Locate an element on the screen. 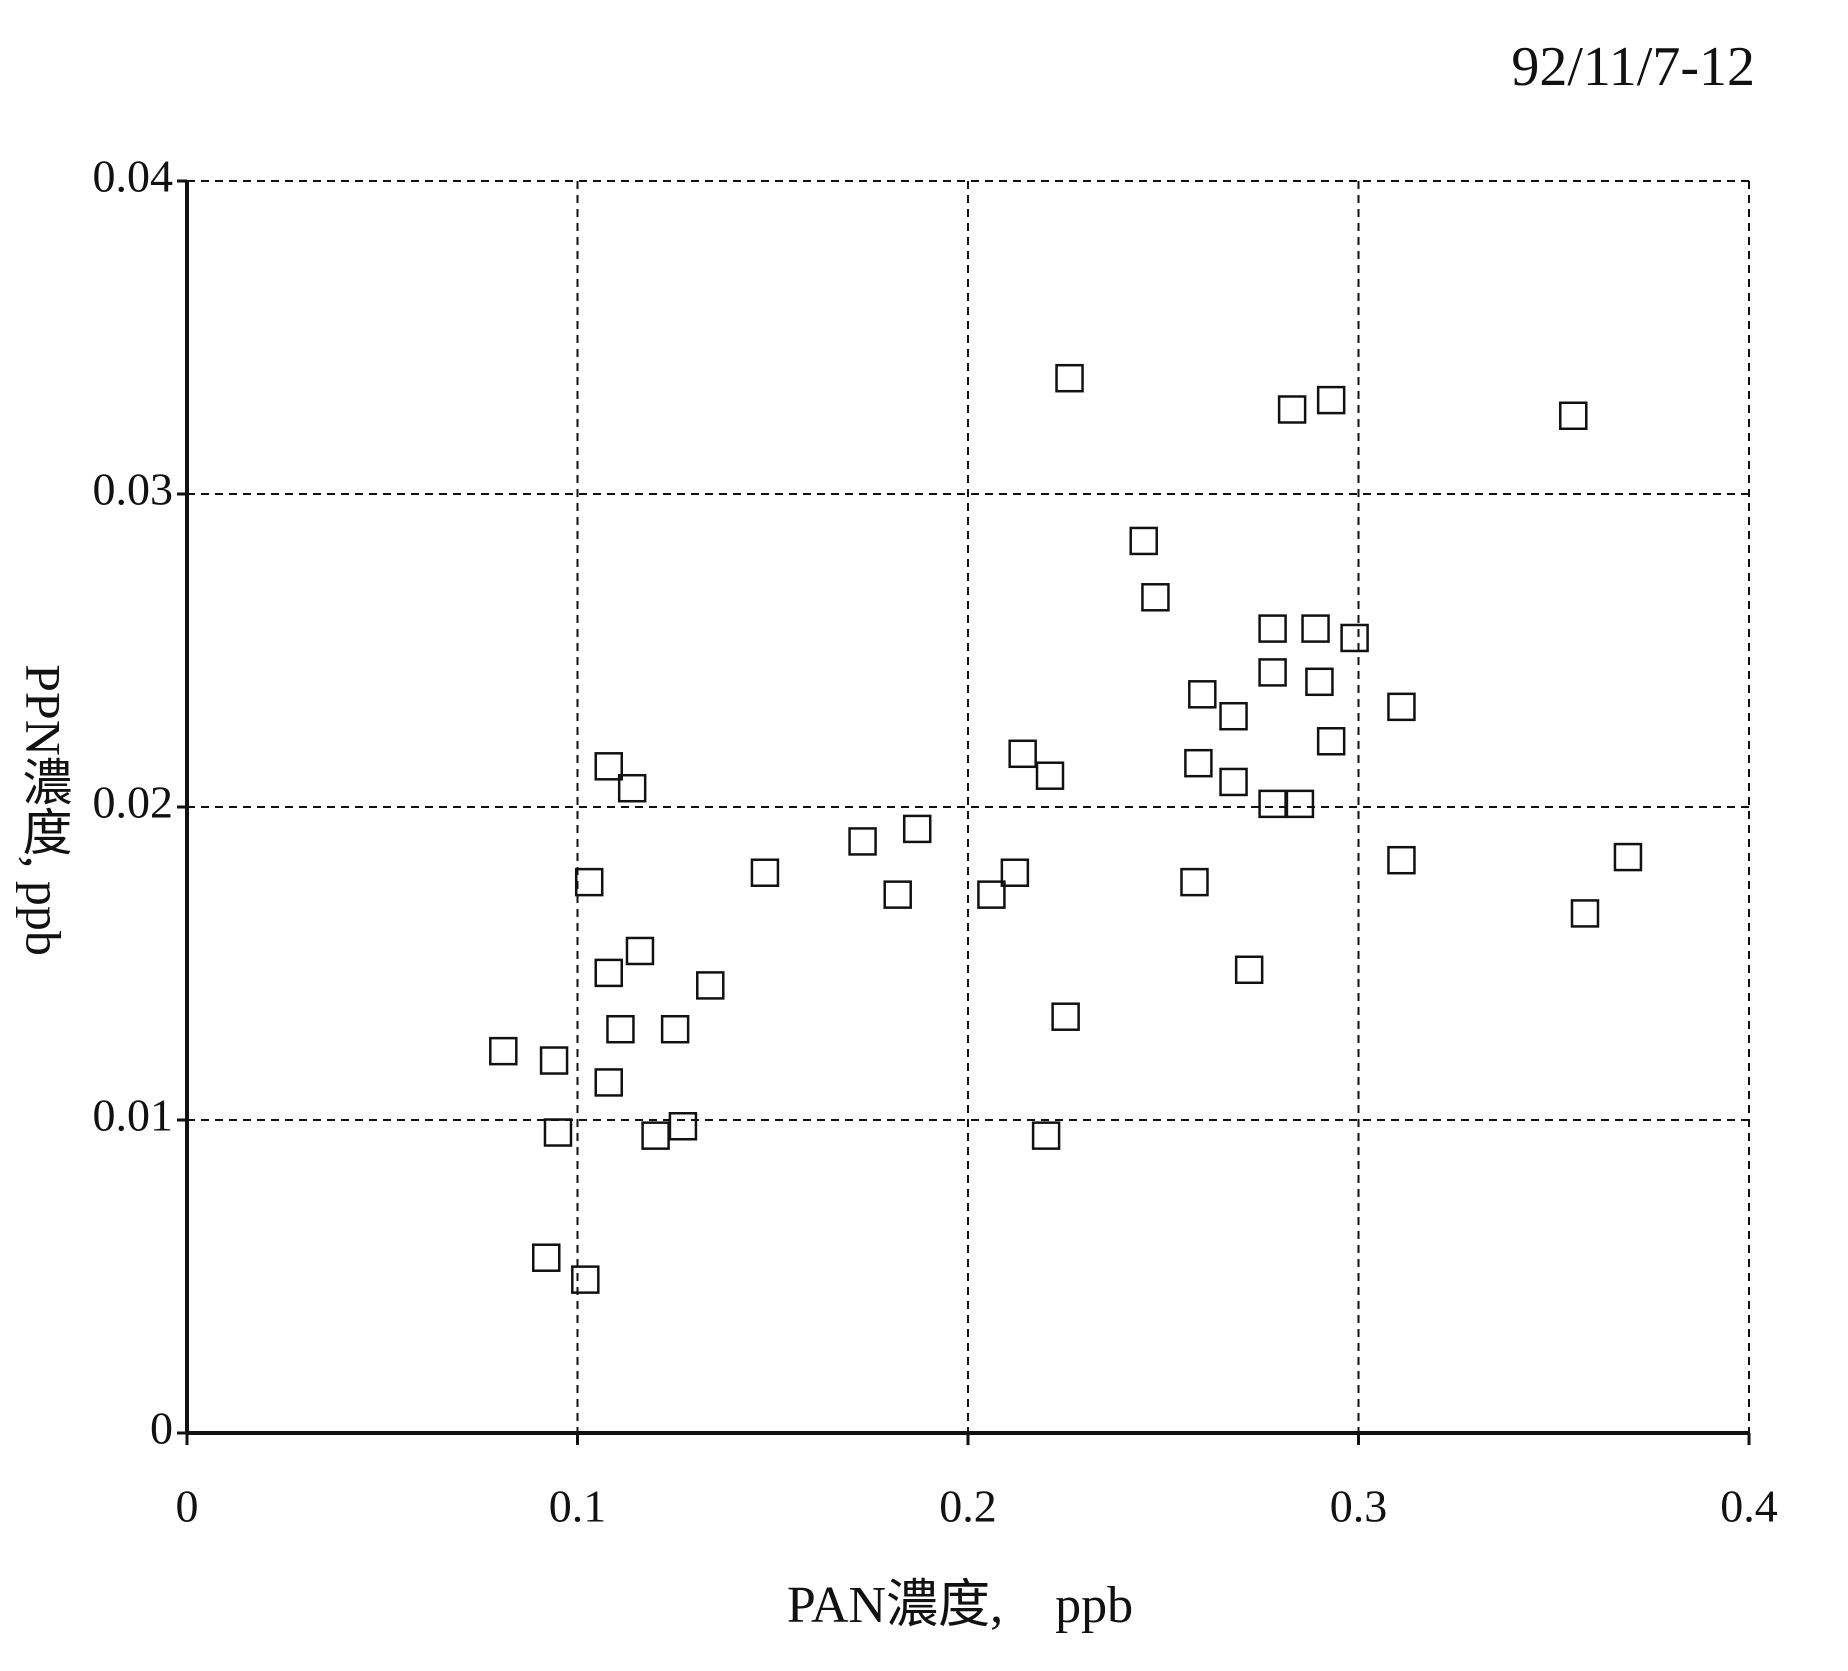 Image resolution: width=1848 pixels, height=1671 pixels. y-tick-label: 0.03 is located at coordinates (133, 489).